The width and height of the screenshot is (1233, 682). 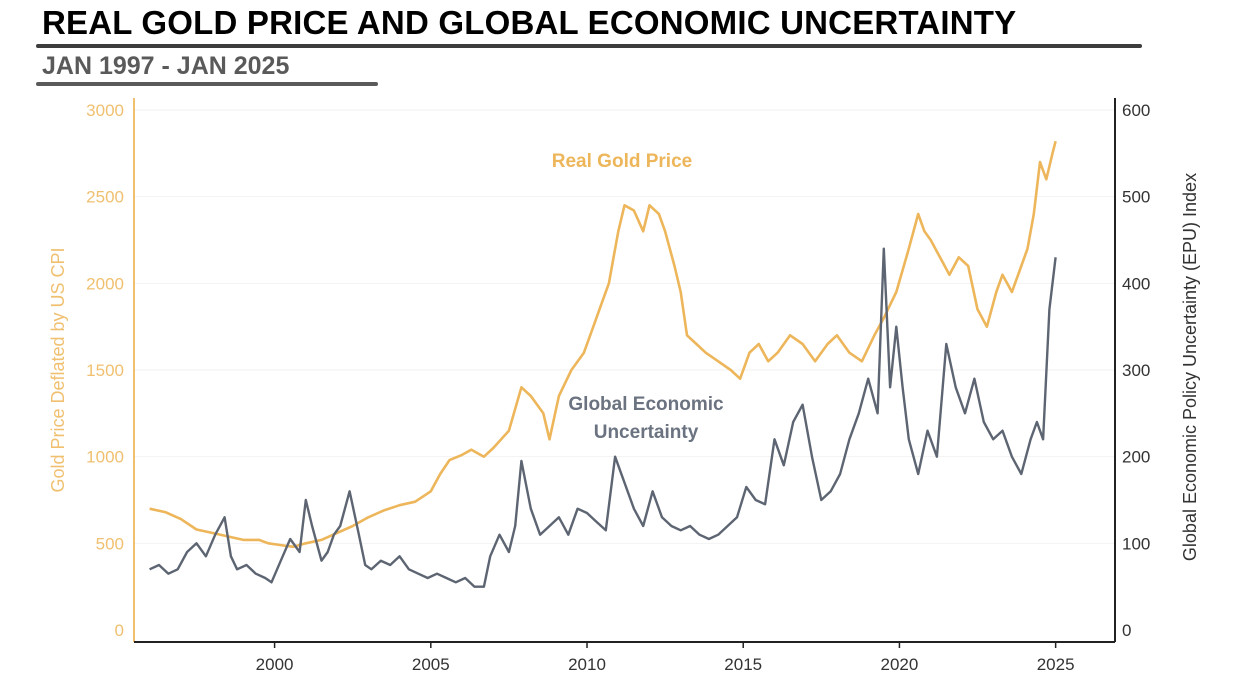 What do you see at coordinates (58, 369) in the screenshot?
I see `left-axis-title: Gold Price Deflated by US CPI` at bounding box center [58, 369].